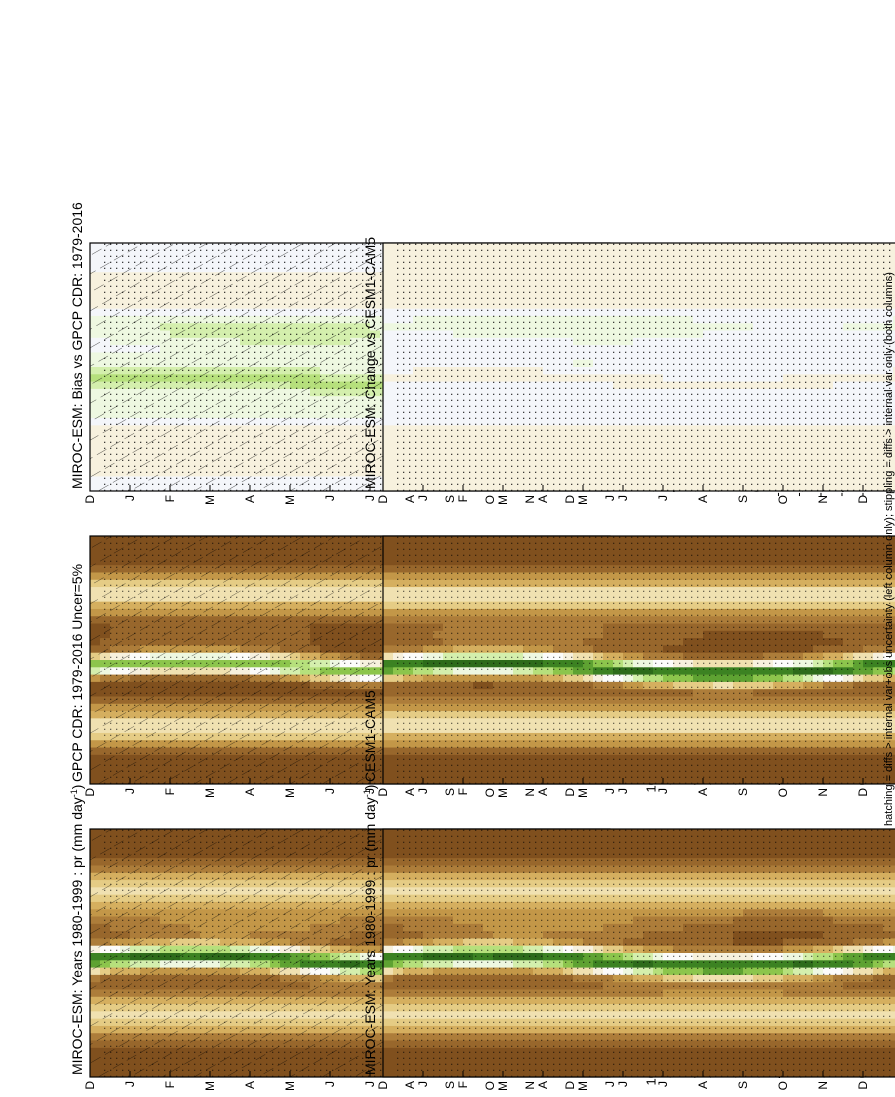 The image size is (895, 1097). I want to click on plot-frame, so click(638, 953).